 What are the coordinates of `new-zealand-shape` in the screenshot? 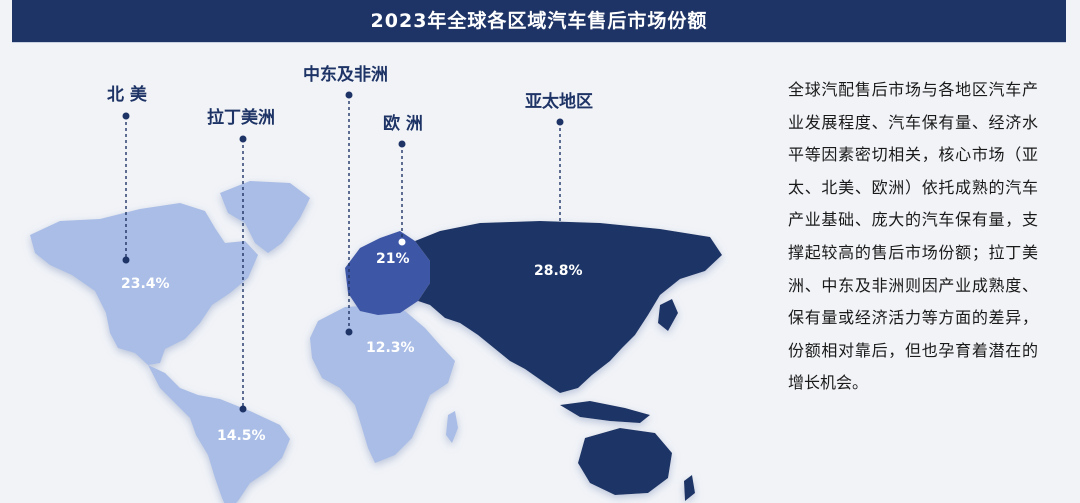 It's located at (689, 488).